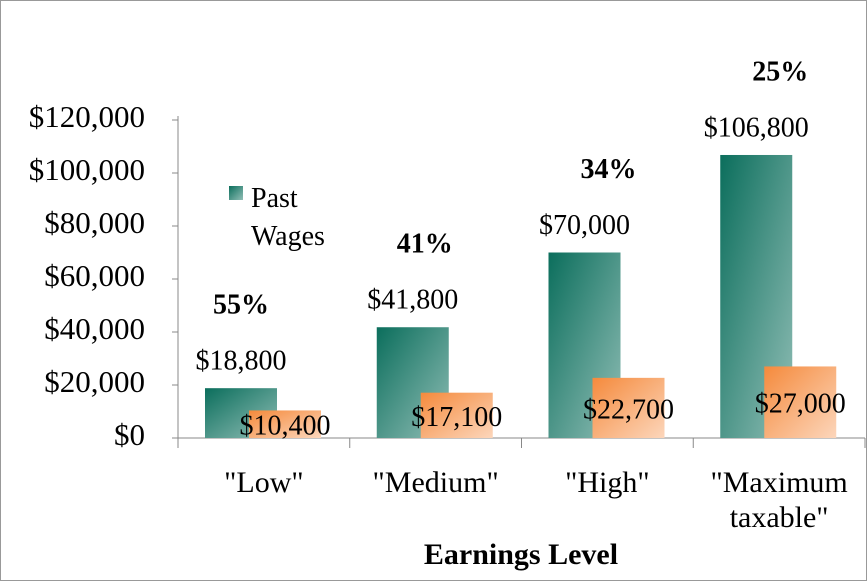 This screenshot has height=581, width=867. Describe the element at coordinates (87, 116) in the screenshot. I see `y-tick-label: $120,000` at that location.